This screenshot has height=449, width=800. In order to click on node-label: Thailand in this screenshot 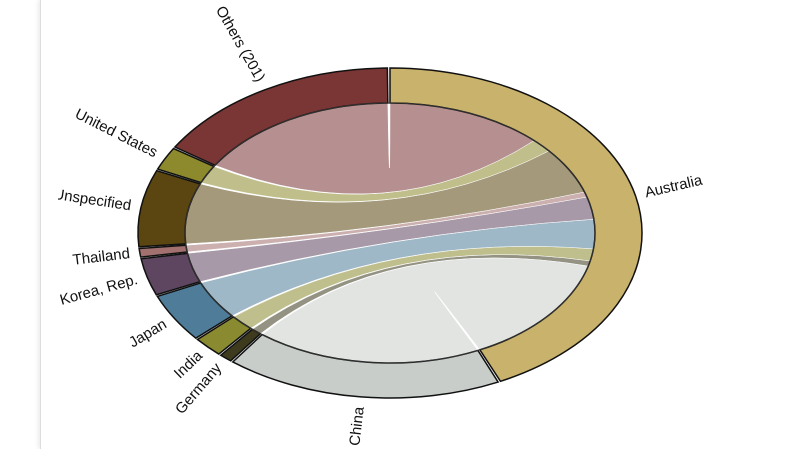, I will do `click(101, 257)`.